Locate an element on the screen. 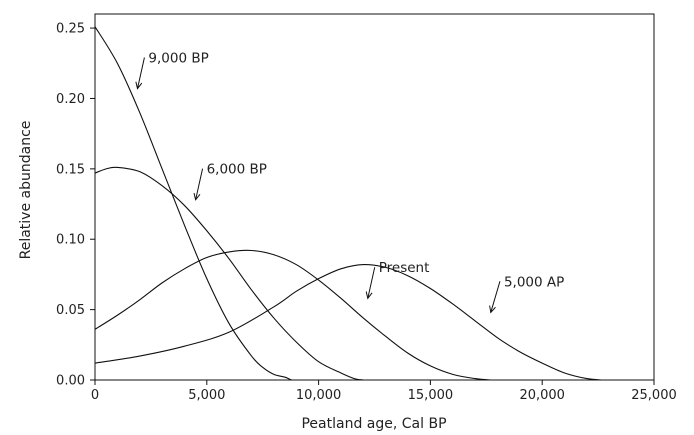 The image size is (694, 435). annotation-arrowhead-5-000-ap is located at coordinates (492, 309).